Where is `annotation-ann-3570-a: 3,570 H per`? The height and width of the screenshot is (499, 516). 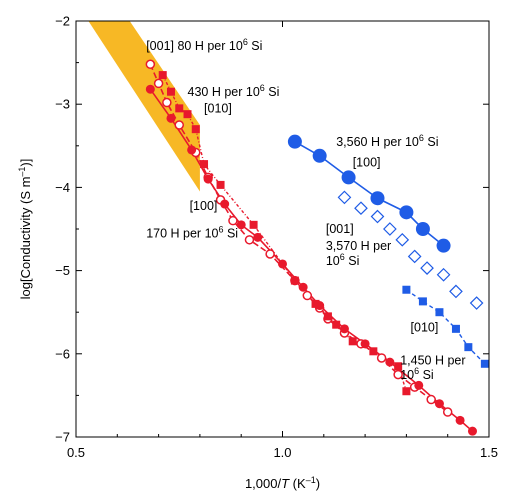
annotation-ann-3570-a: 3,570 H per is located at coordinates (358, 246).